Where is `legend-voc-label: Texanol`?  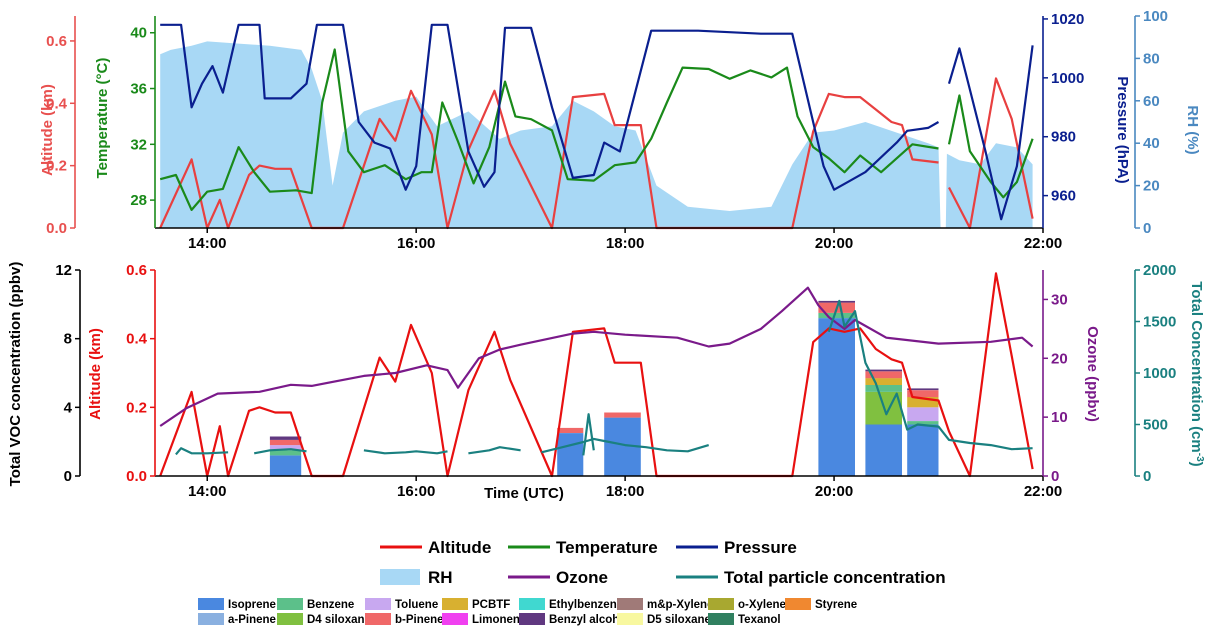 legend-voc-label: Texanol is located at coordinates (759, 620).